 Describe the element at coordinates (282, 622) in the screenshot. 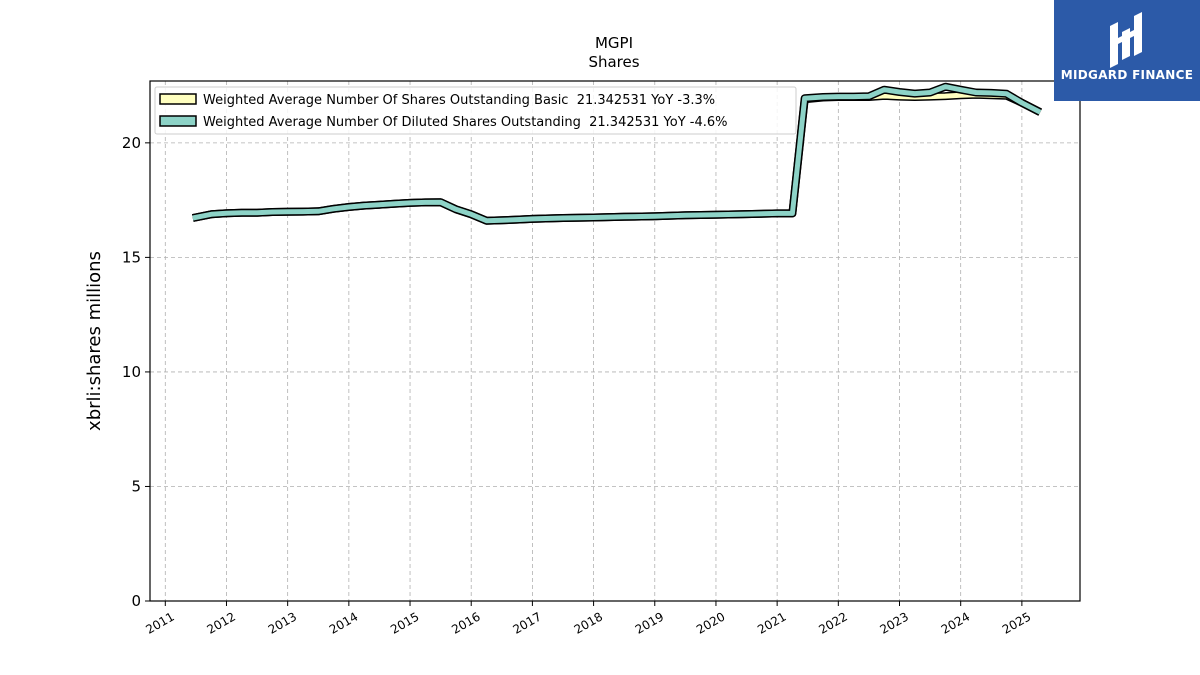

I see `x-tick-label: 2013` at that location.